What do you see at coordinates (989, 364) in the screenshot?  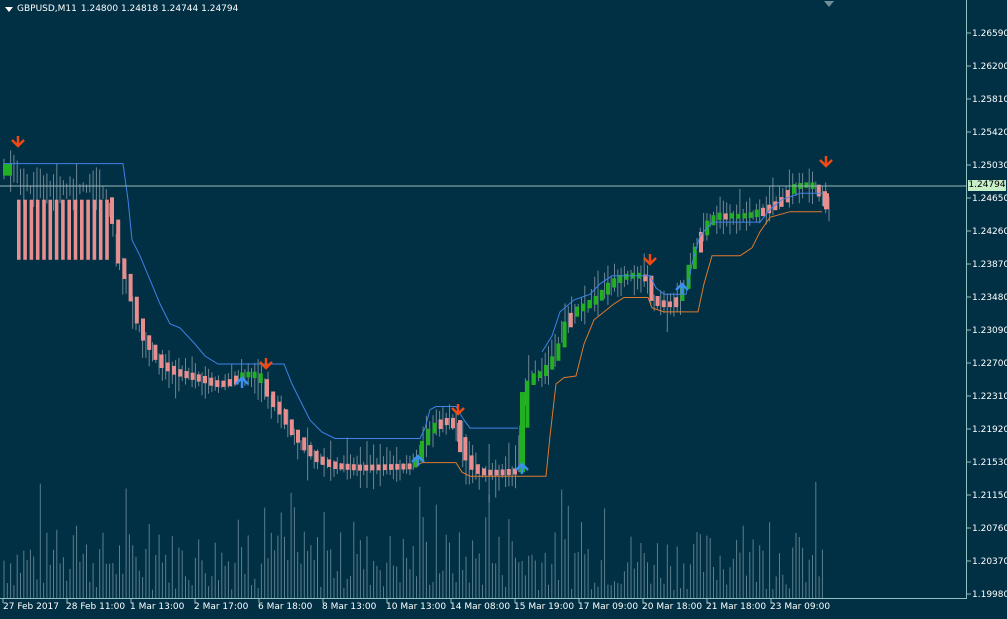 I see `price-tick-label: 1.22700` at bounding box center [989, 364].